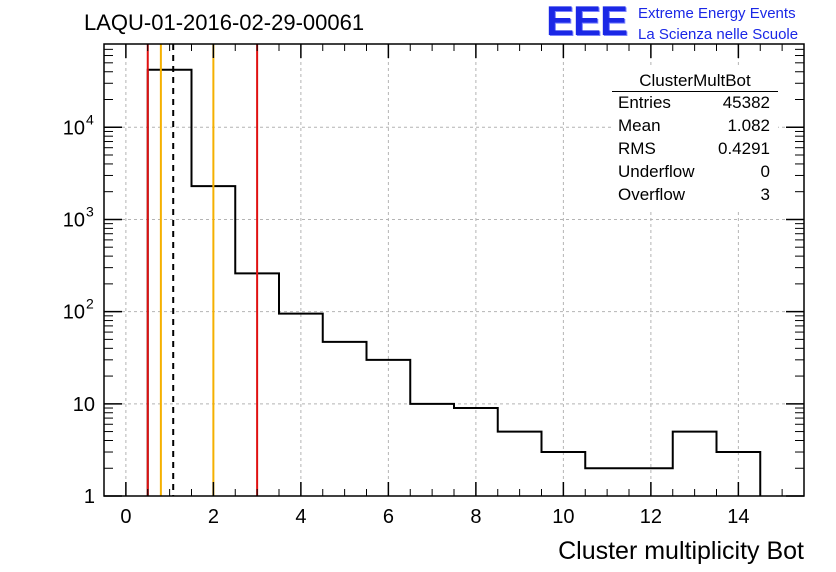 This screenshot has height=572, width=836. Describe the element at coordinates (746, 102) in the screenshot. I see `stats-value: 45382` at that location.